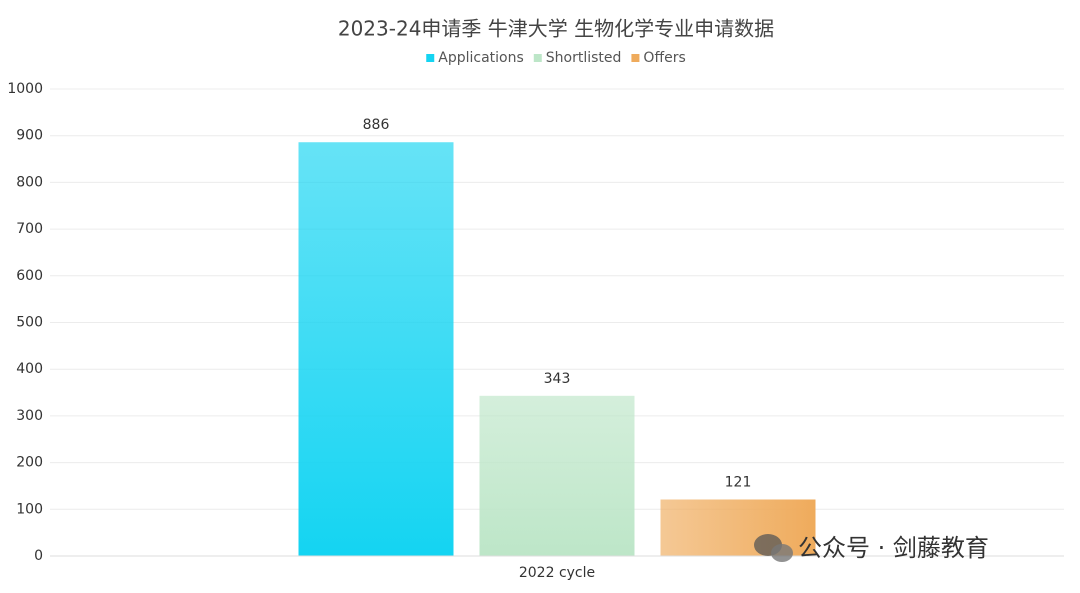  I want to click on footer-text: 公众号 · 剑藤教育, so click(893, 548).